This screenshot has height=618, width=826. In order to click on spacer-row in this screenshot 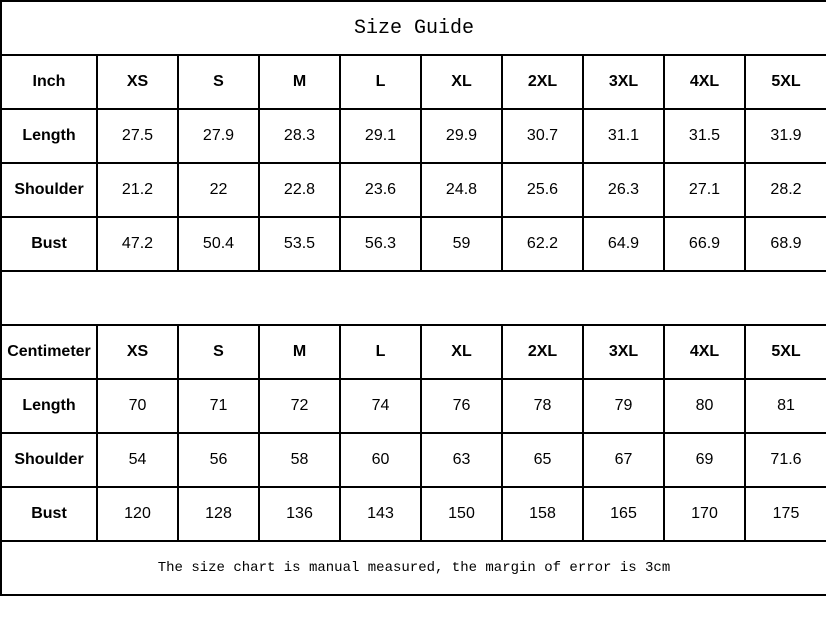, I will do `click(413, 298)`.